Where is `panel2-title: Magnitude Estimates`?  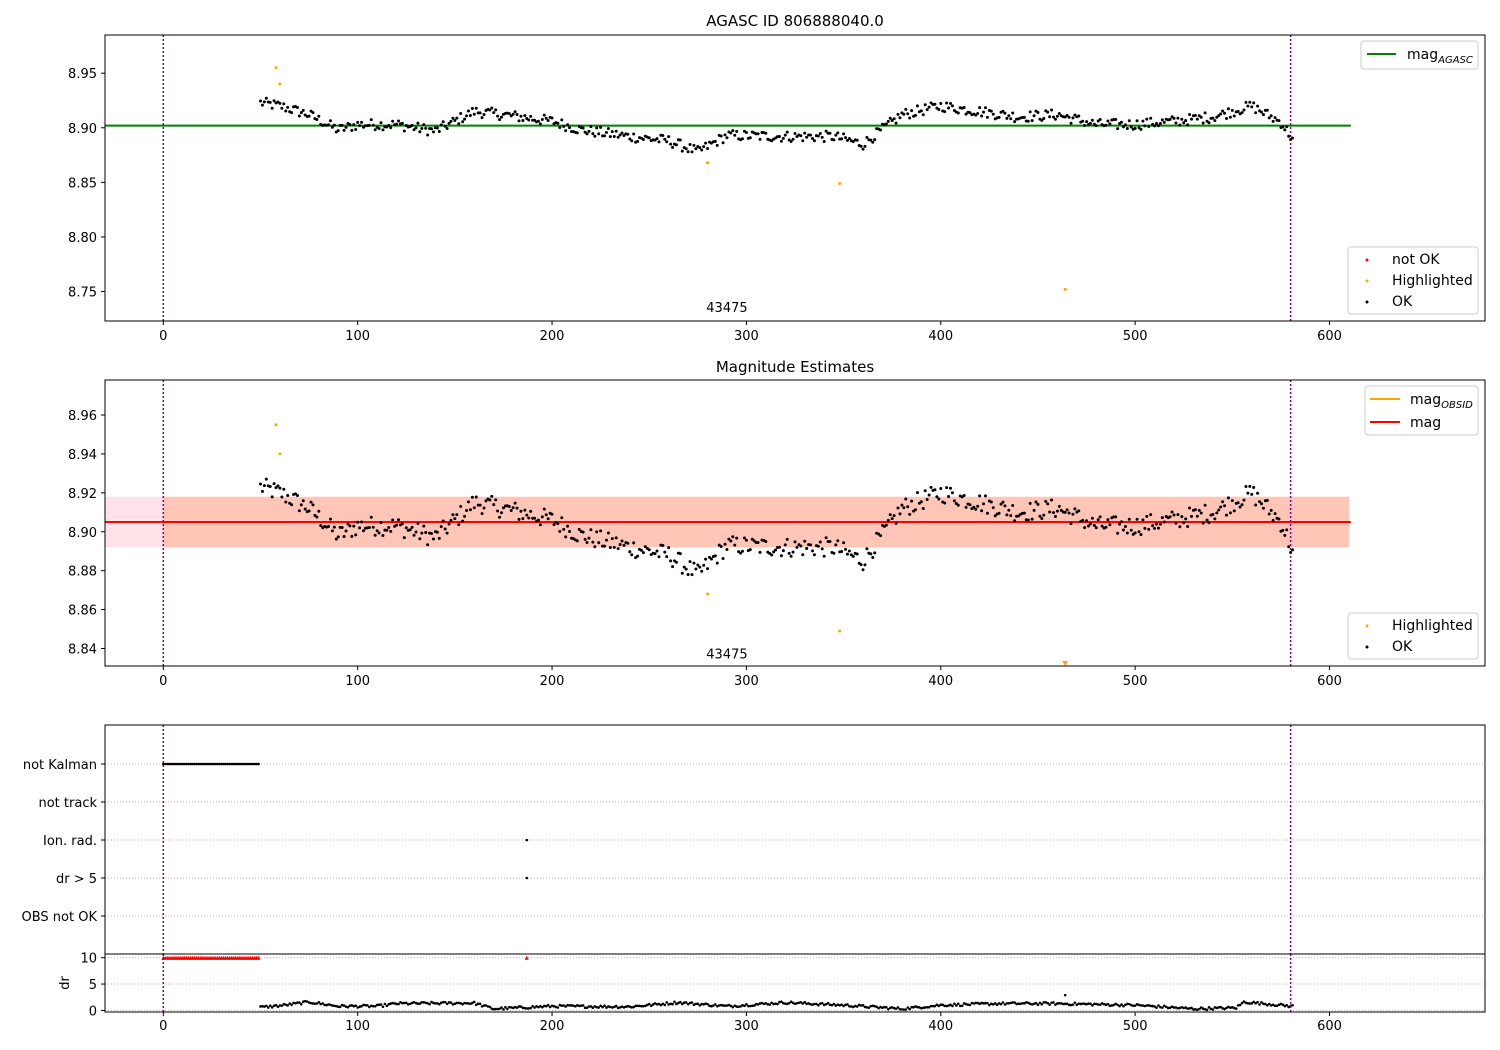
panel2-title: Magnitude Estimates is located at coordinates (795, 367).